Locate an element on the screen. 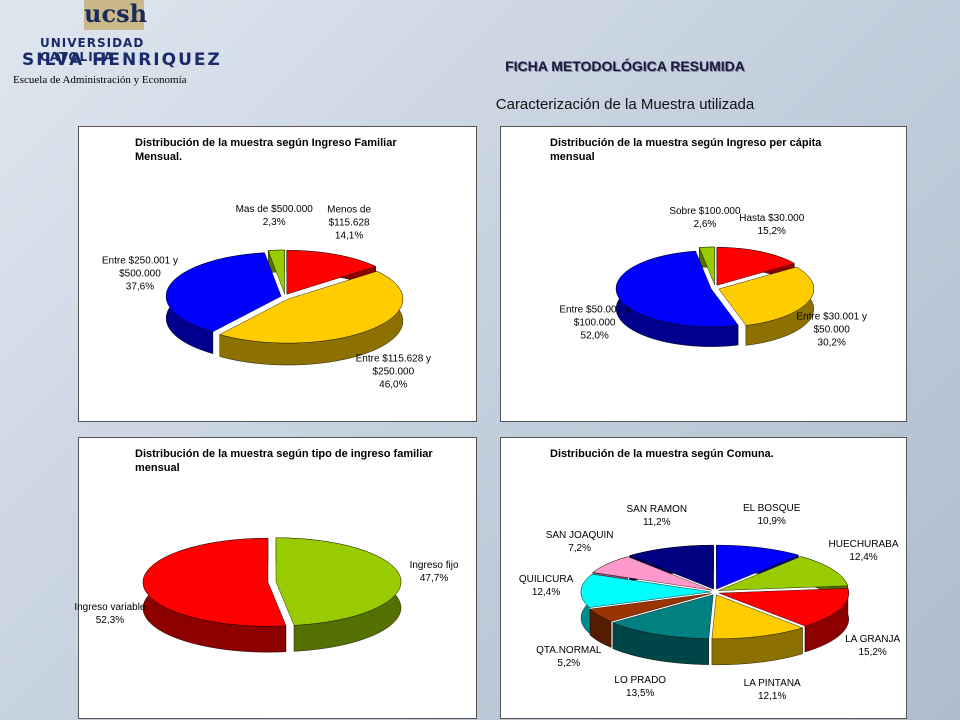  value-label: 30,2% is located at coordinates (831, 343).